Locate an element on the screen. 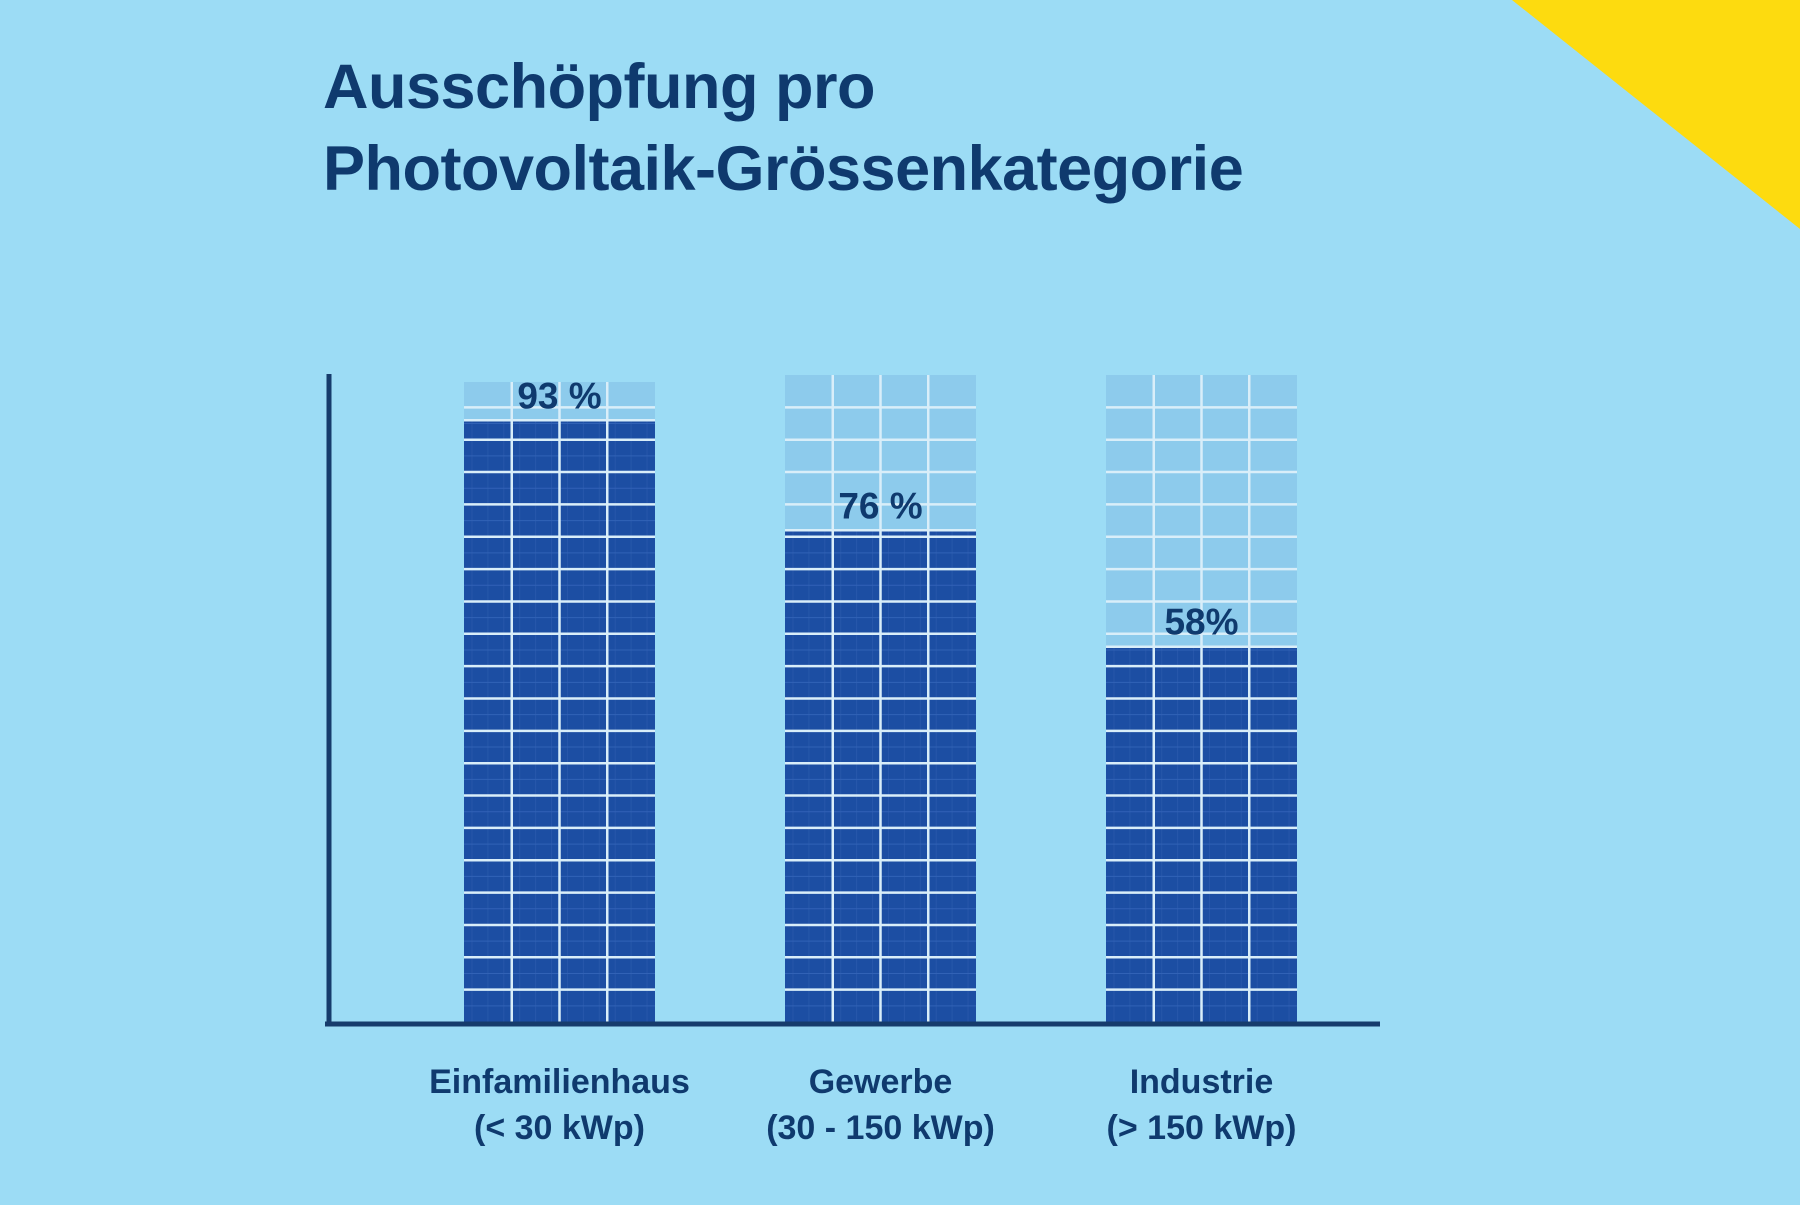 The width and height of the screenshot is (1800, 1205). category-label: (< 30 kWp) is located at coordinates (559, 1128).